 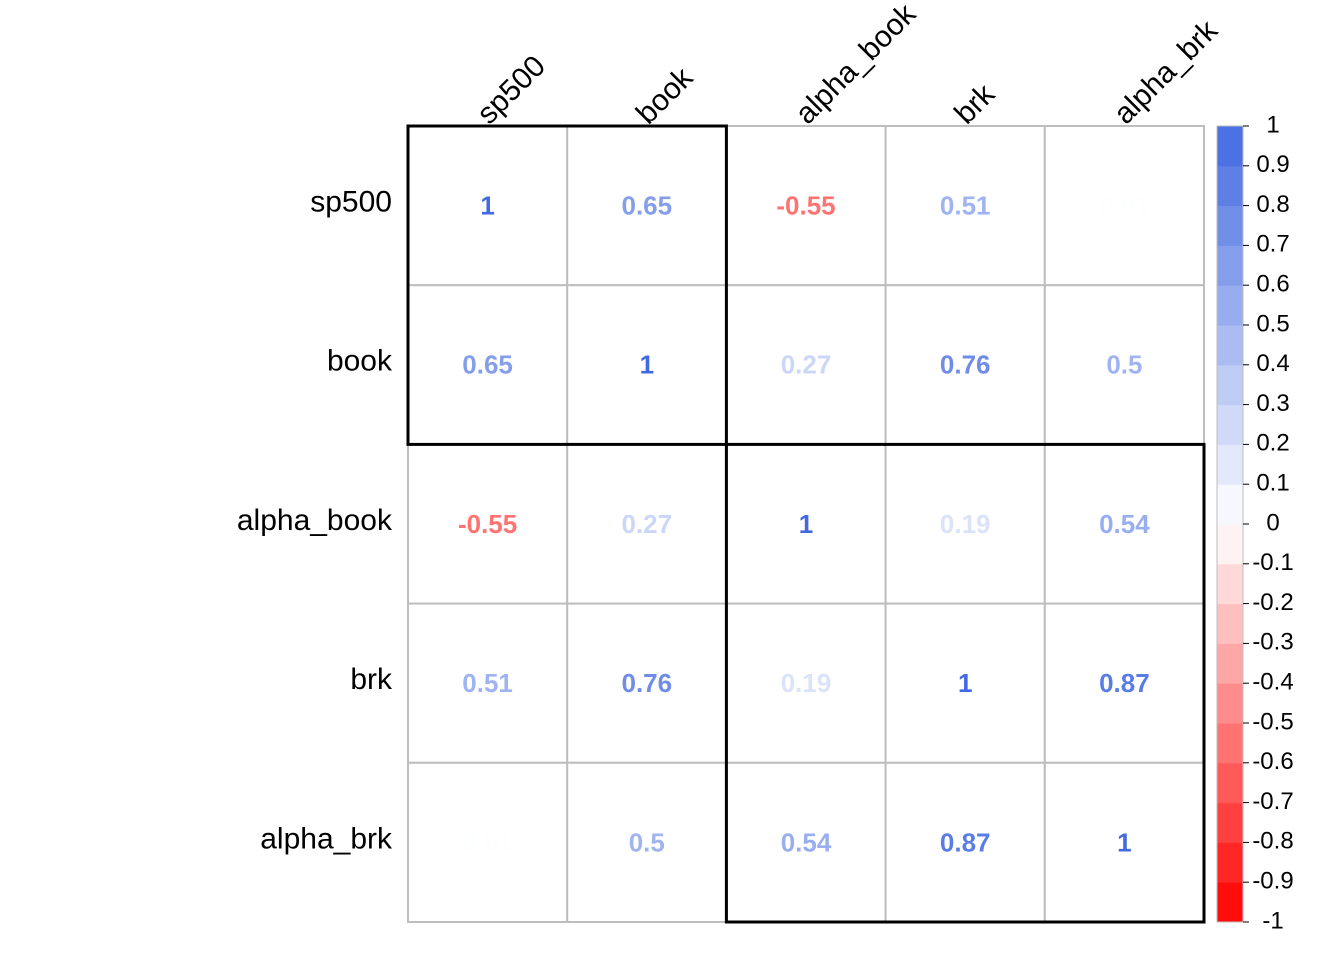 What do you see at coordinates (1272, 801) in the screenshot?
I see `colorbar-tick-label: -0.7` at bounding box center [1272, 801].